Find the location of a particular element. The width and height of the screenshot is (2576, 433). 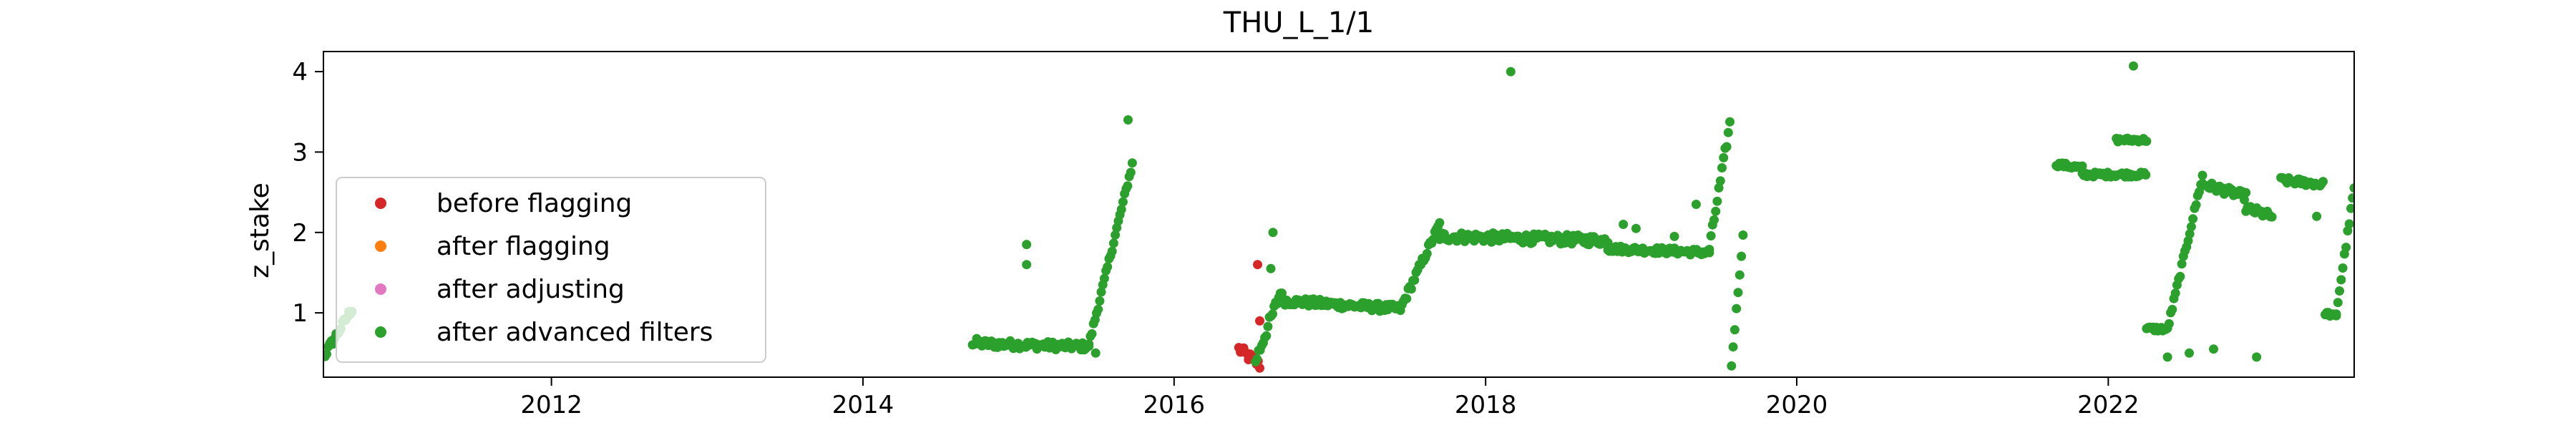

x-tick-label: 2016 is located at coordinates (1174, 405).